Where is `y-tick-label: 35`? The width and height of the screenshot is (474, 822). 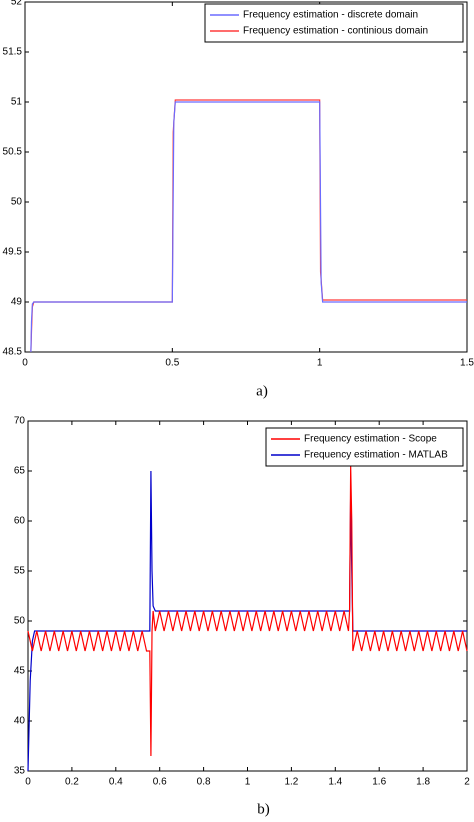
y-tick-label: 35 is located at coordinates (20, 771).